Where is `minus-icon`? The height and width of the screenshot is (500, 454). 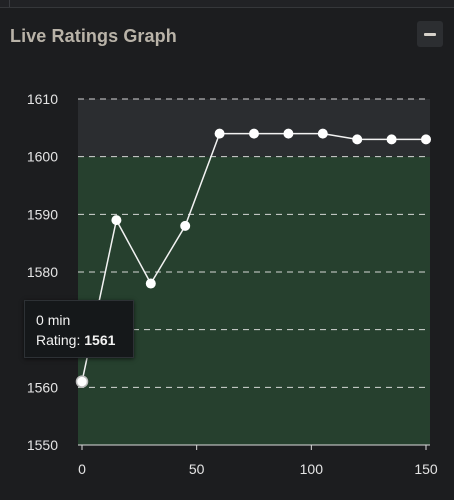 minus-icon is located at coordinates (430, 34).